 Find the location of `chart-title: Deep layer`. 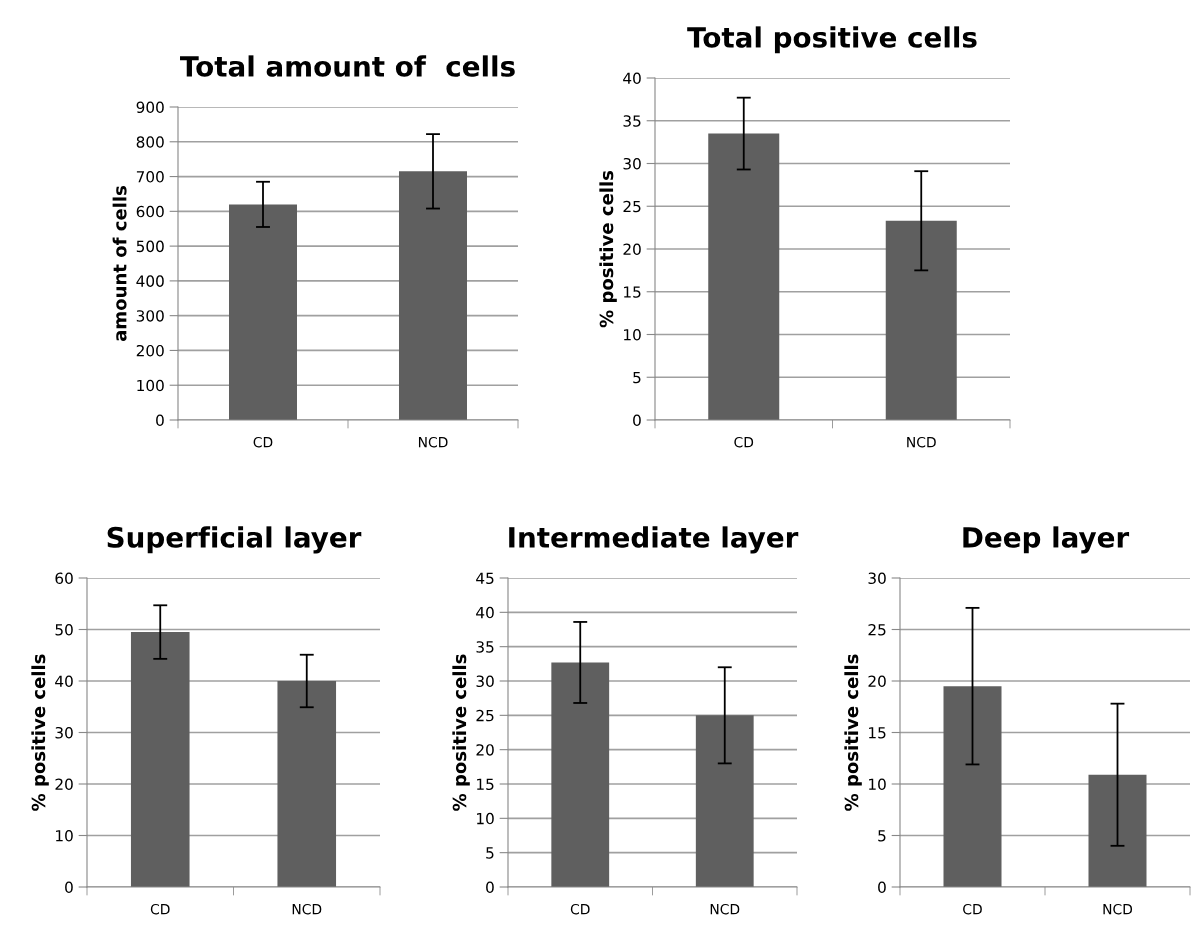

chart-title: Deep layer is located at coordinates (1046, 540).